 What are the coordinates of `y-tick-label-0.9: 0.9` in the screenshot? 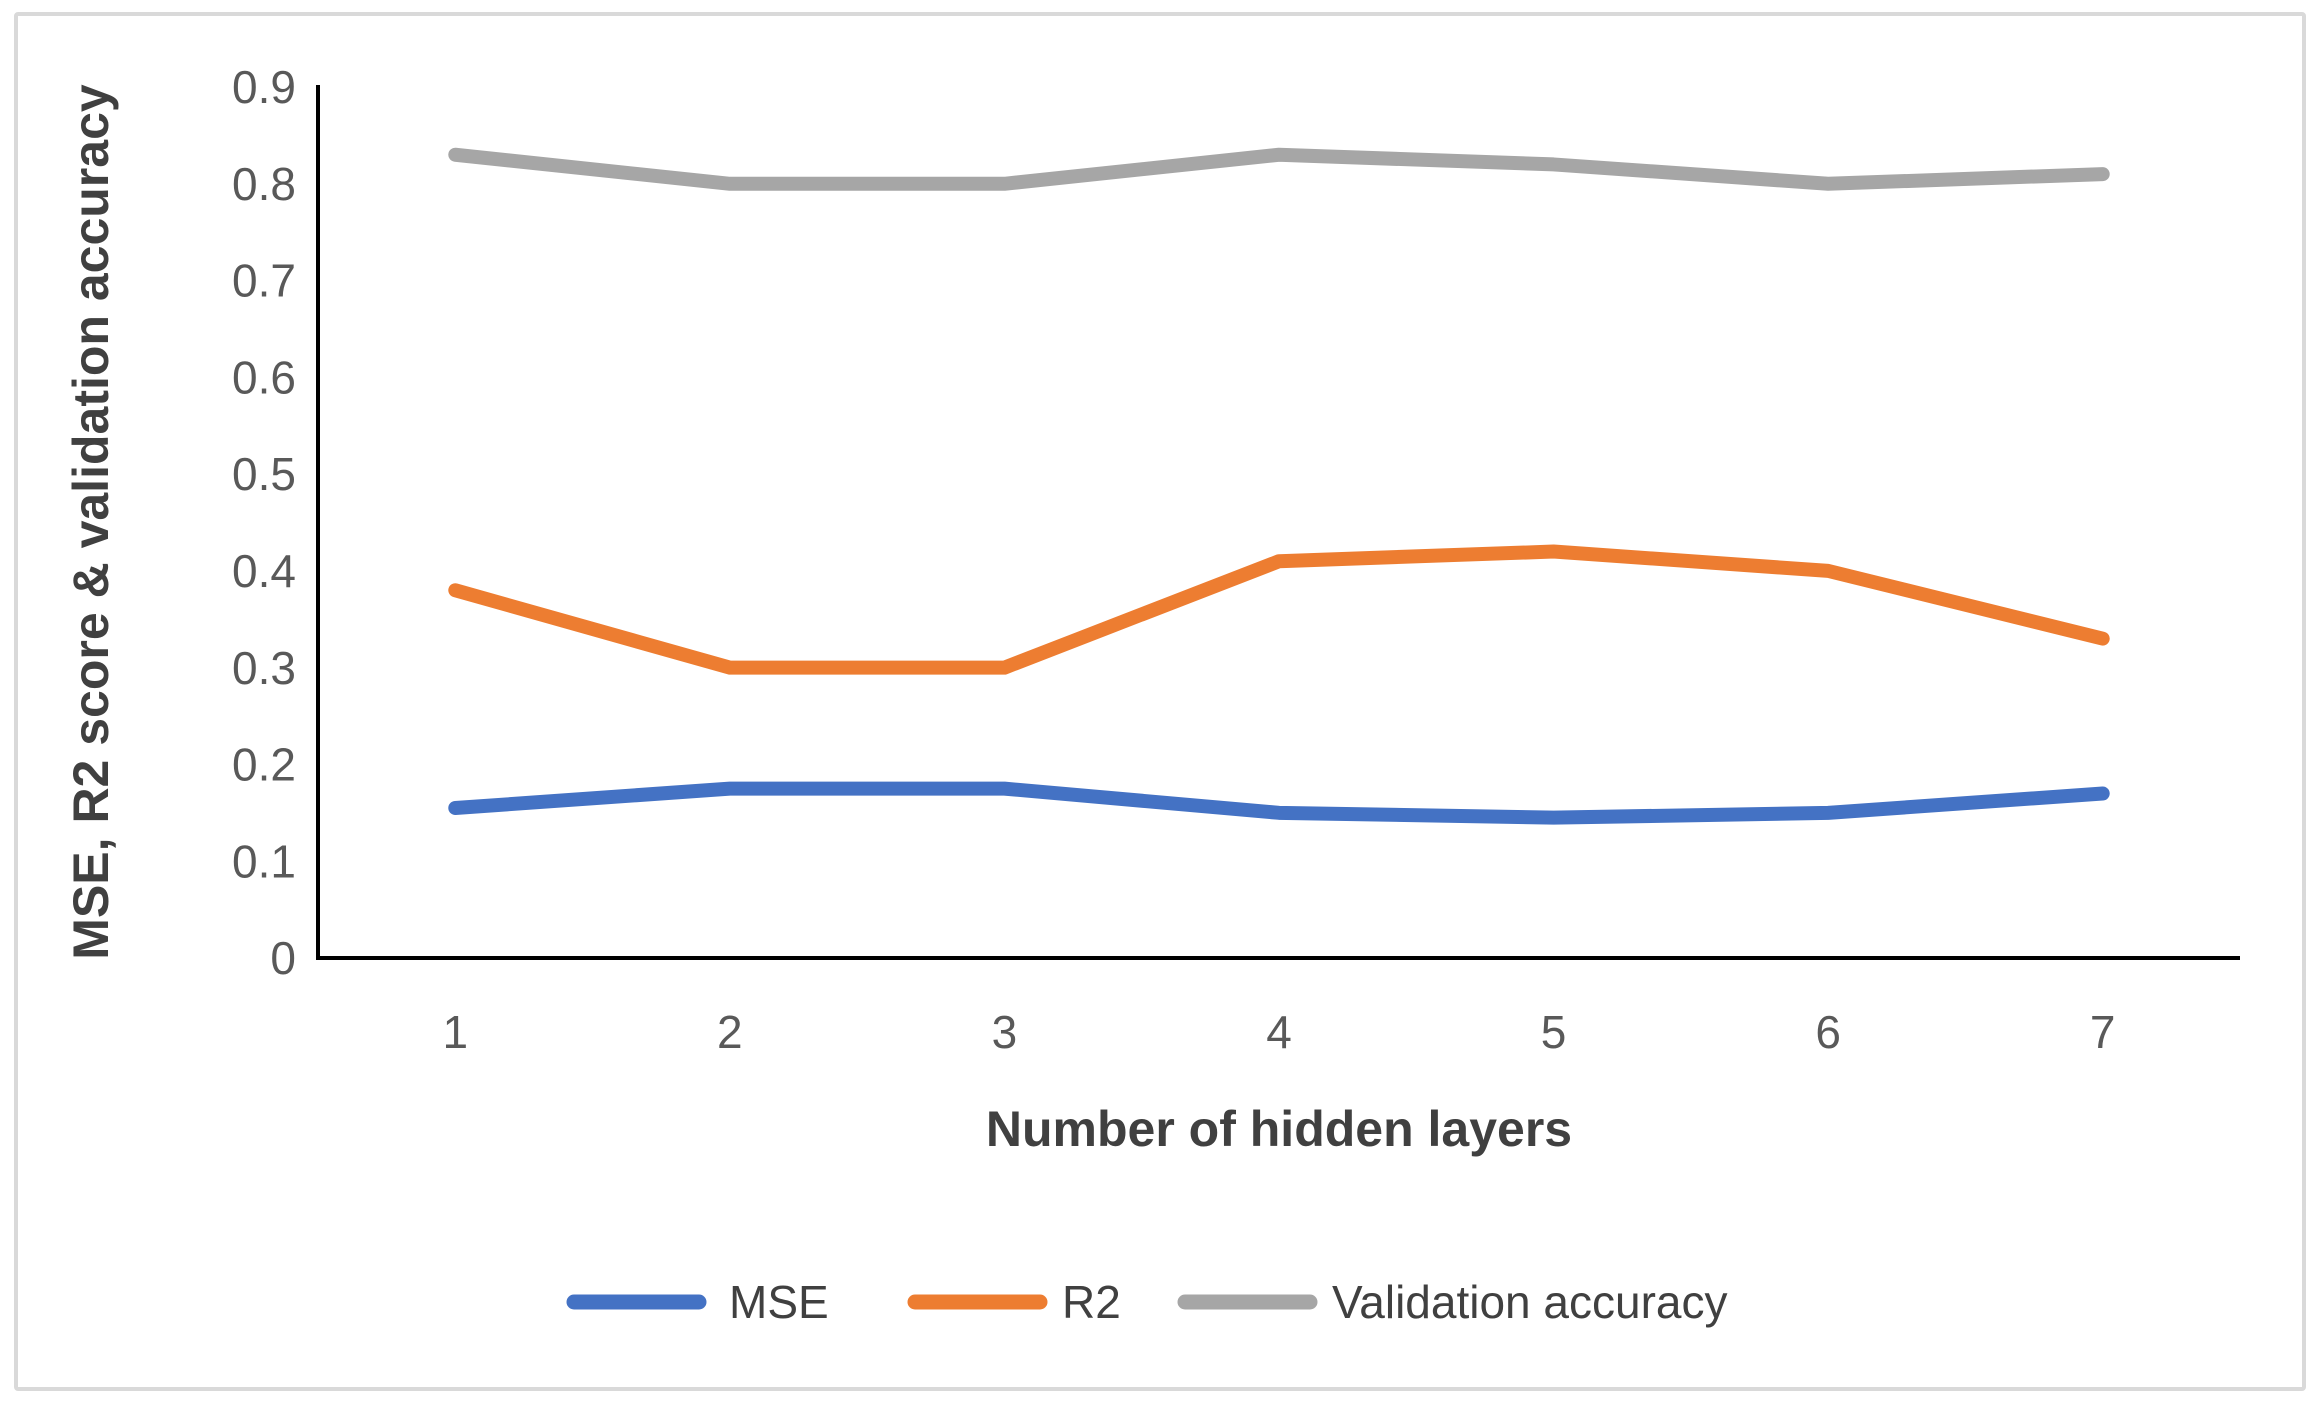 It's located at (264, 87).